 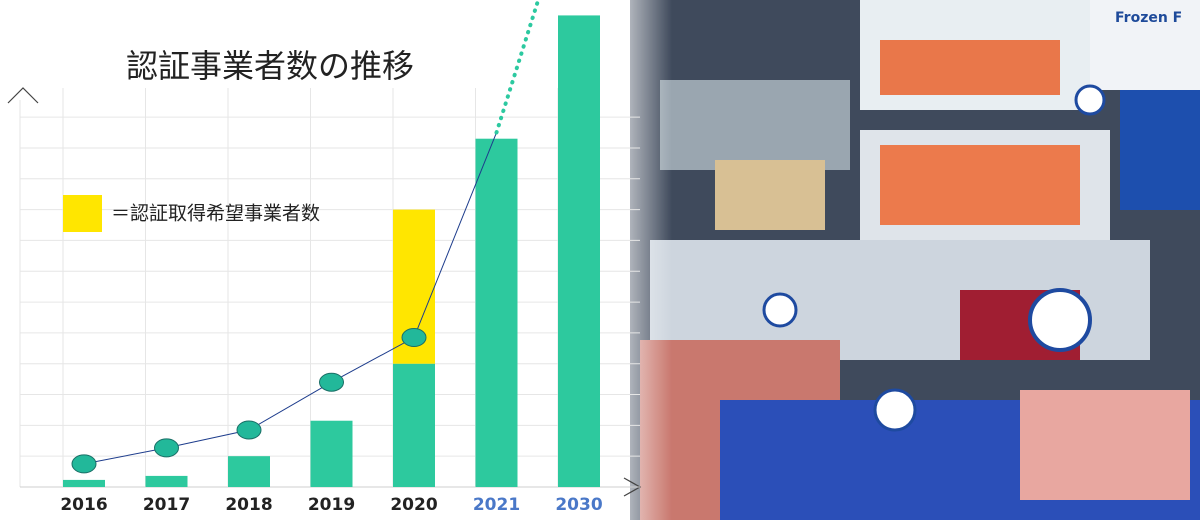 What do you see at coordinates (578, 505) in the screenshot?
I see `x-tick-label: 2030` at bounding box center [578, 505].